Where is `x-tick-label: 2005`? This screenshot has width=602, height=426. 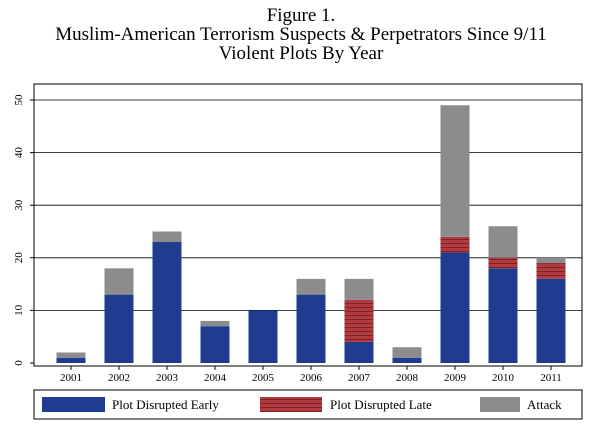
x-tick-label: 2005 is located at coordinates (263, 378).